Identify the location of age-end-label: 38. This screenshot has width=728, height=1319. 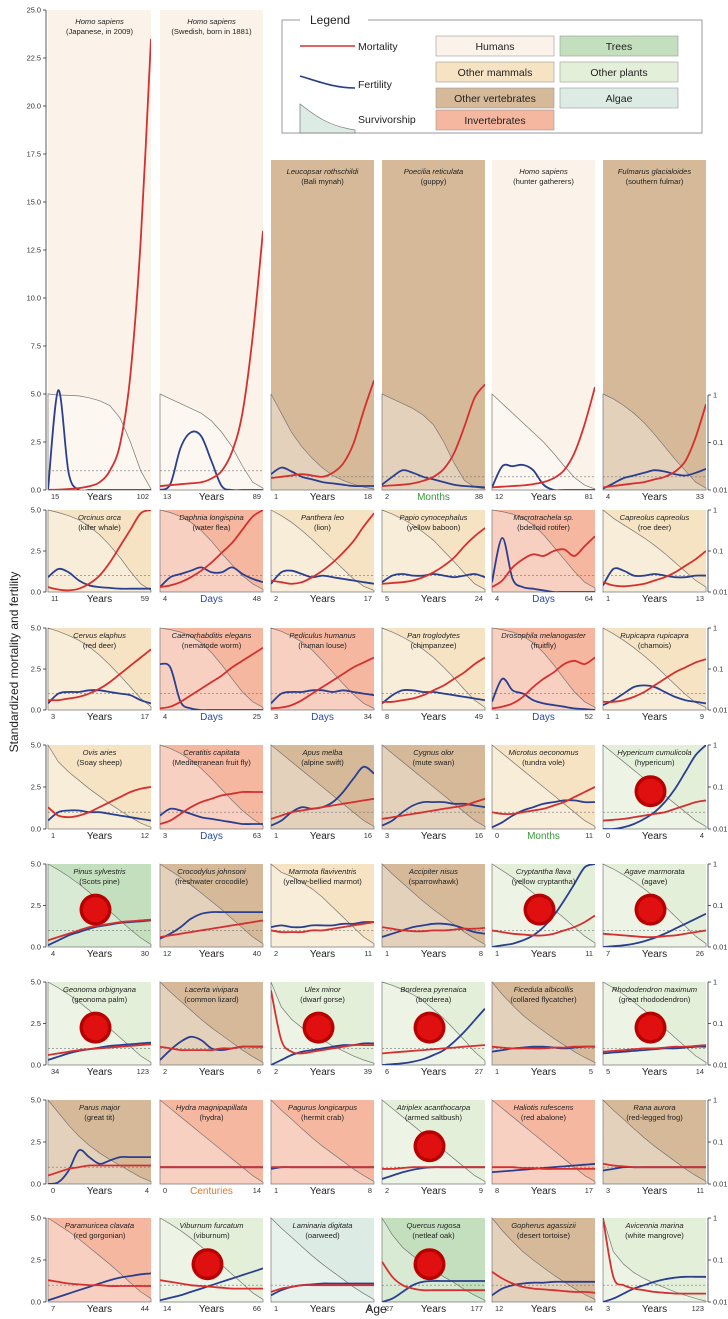
(479, 496).